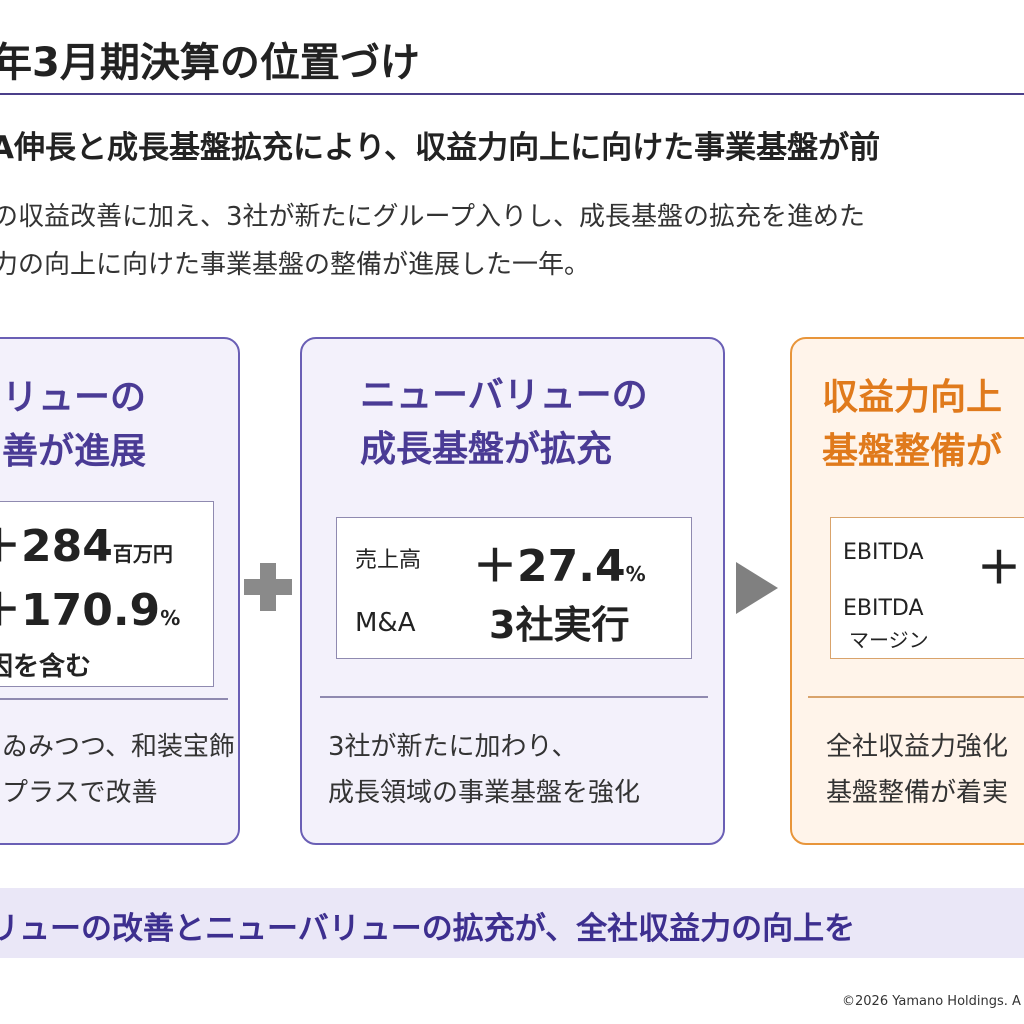 The image size is (1024, 1024). Describe the element at coordinates (757, 588) in the screenshot. I see `arrow-right-icon` at that location.